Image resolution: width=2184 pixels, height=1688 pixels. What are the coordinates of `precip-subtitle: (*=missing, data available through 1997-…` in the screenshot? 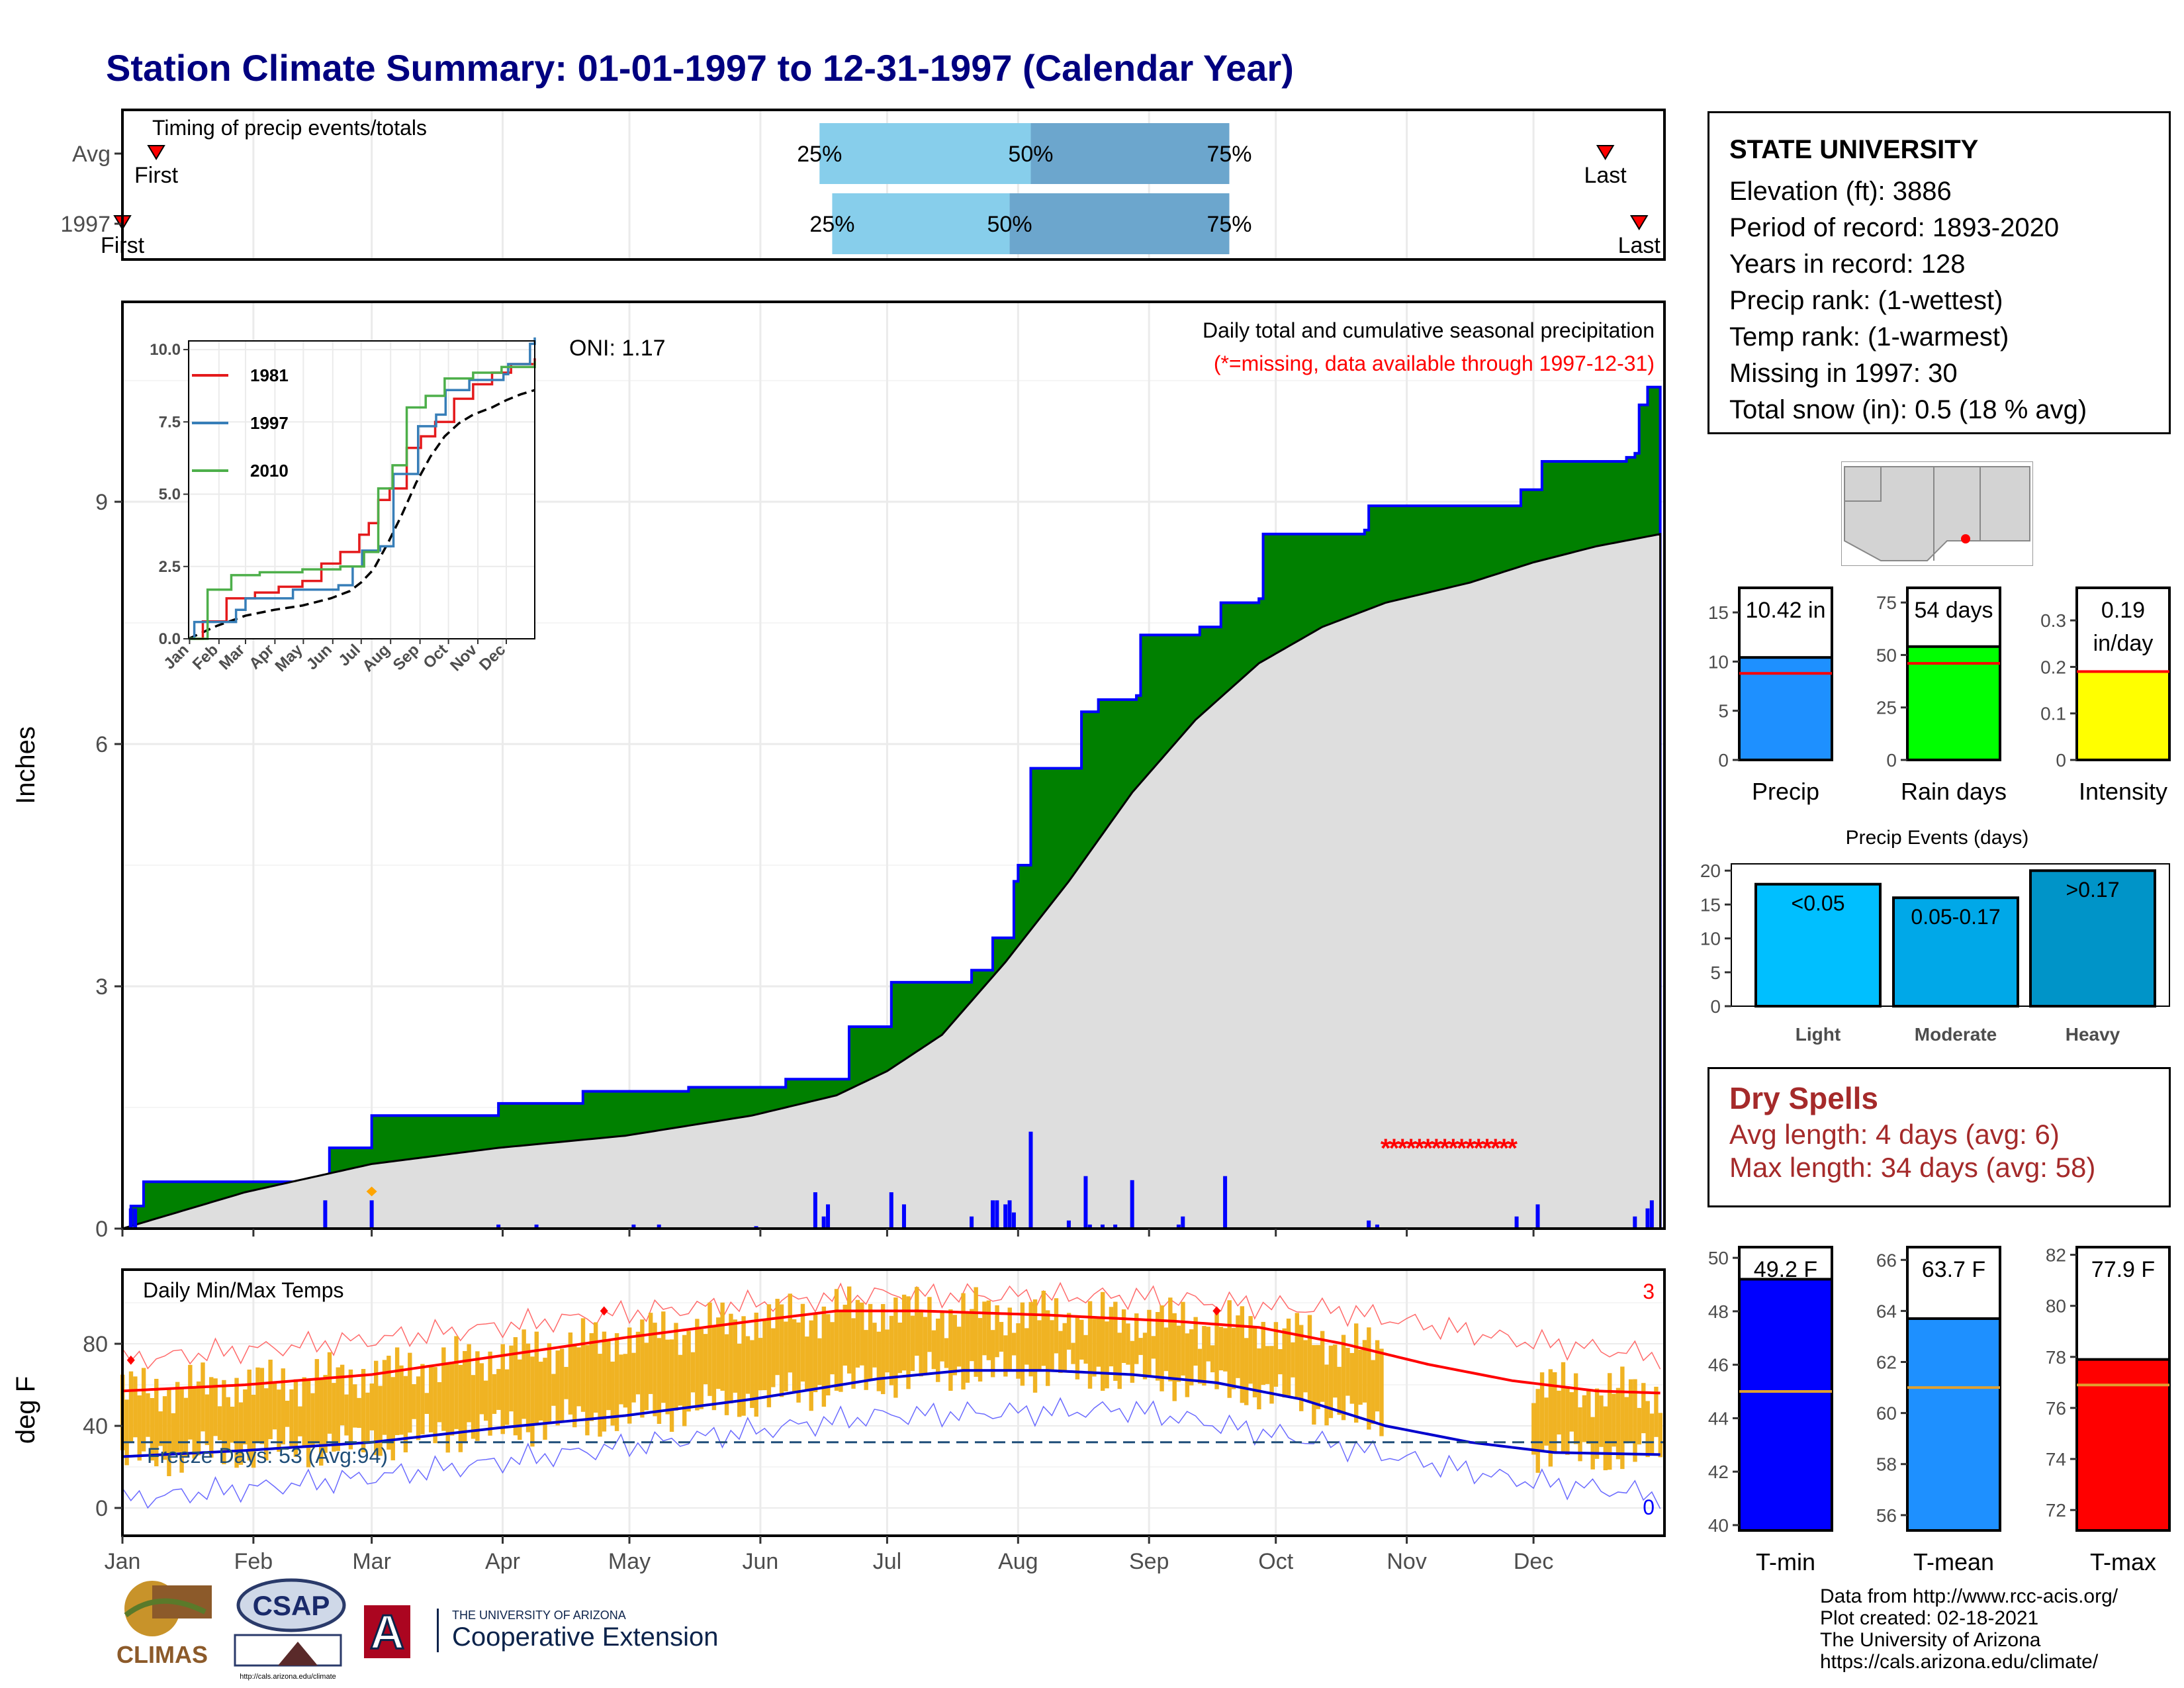 It's located at (1434, 363).